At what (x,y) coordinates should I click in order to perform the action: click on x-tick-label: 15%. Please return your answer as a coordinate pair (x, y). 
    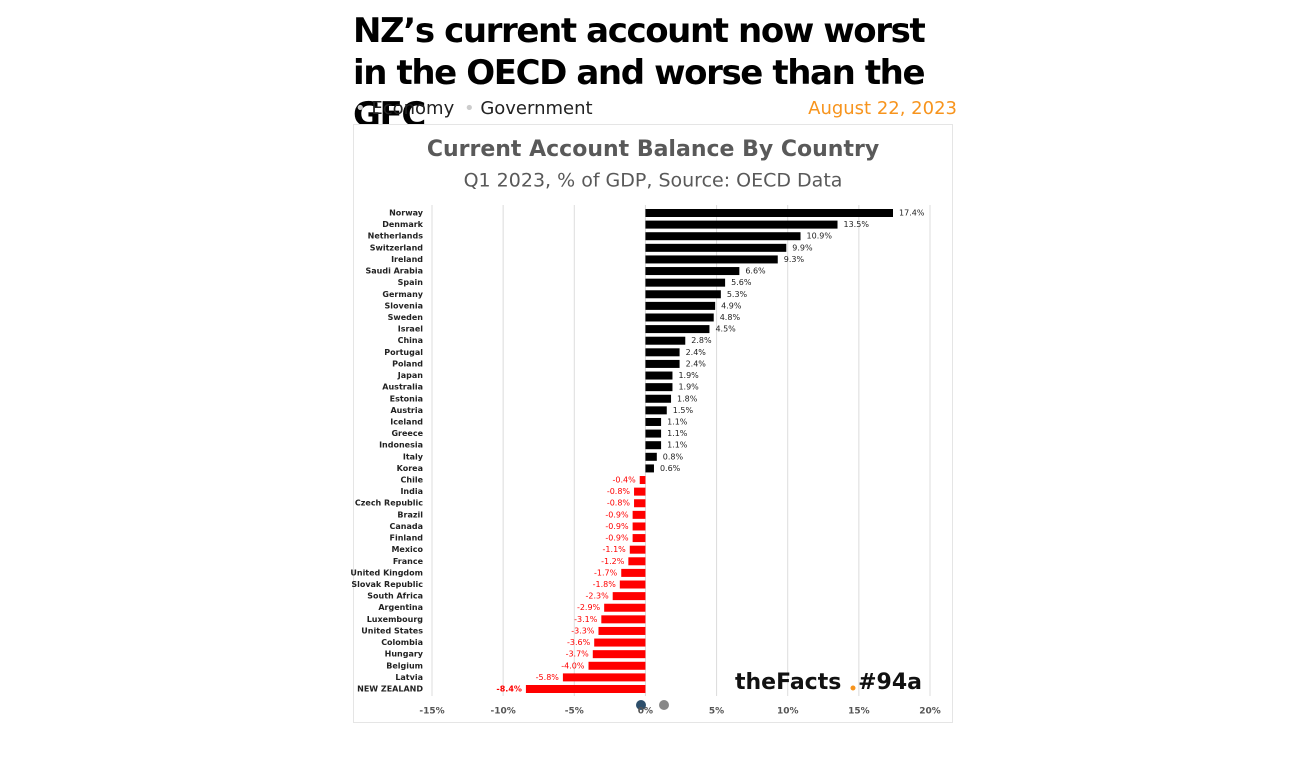
    Looking at the image, I should click on (859, 712).